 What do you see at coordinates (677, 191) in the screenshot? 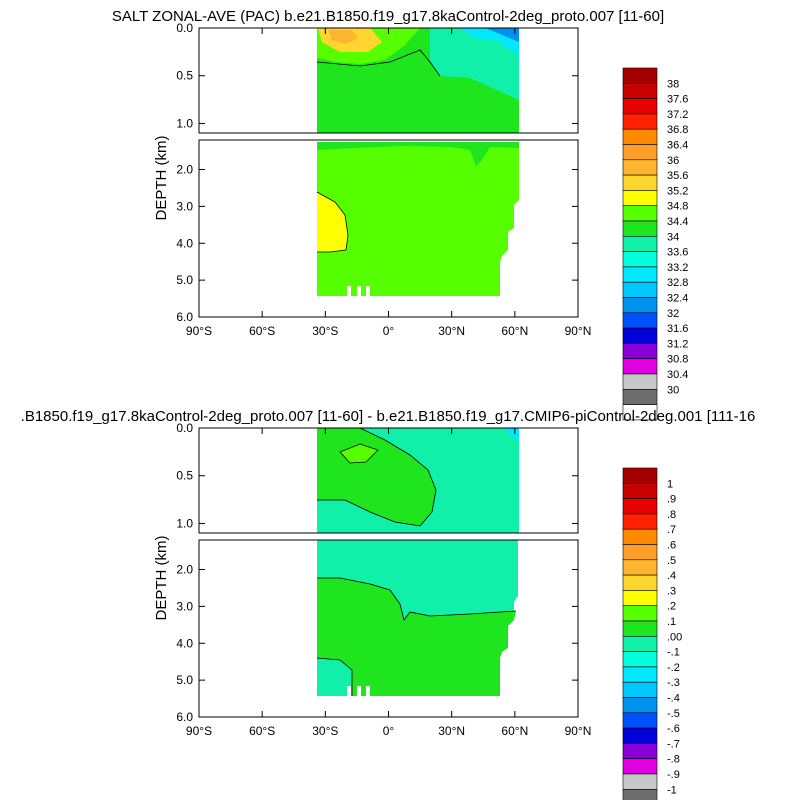
I see `colorbar-label: 35.2` at bounding box center [677, 191].